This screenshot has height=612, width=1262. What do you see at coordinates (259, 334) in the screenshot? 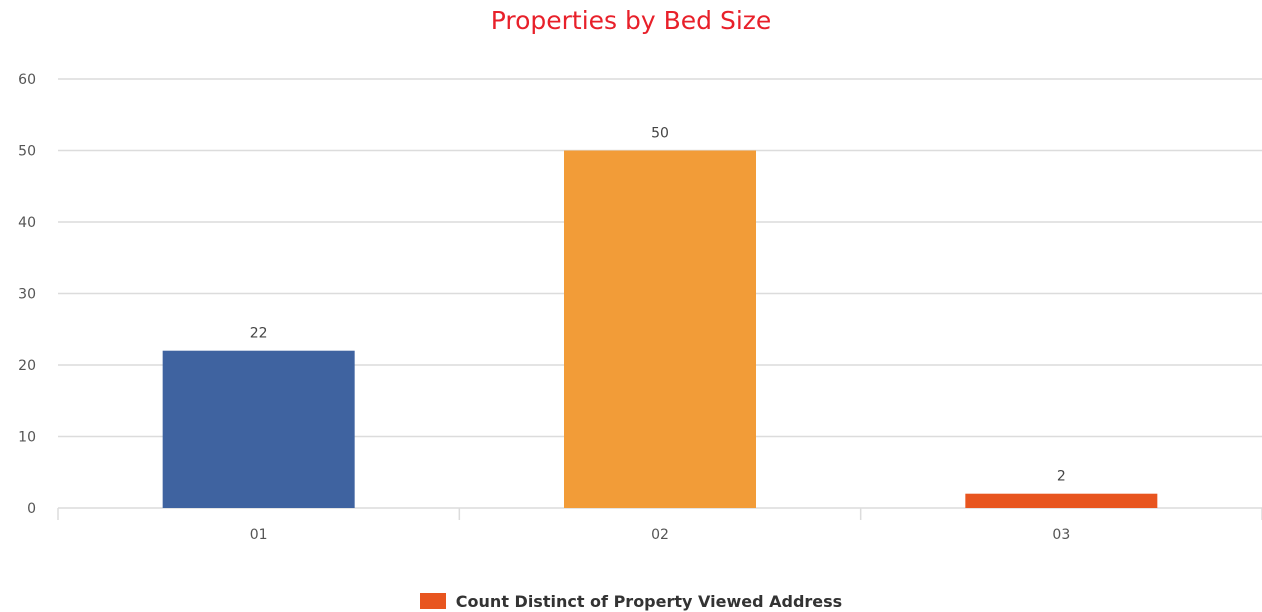
I see `data-label: 22` at bounding box center [259, 334].